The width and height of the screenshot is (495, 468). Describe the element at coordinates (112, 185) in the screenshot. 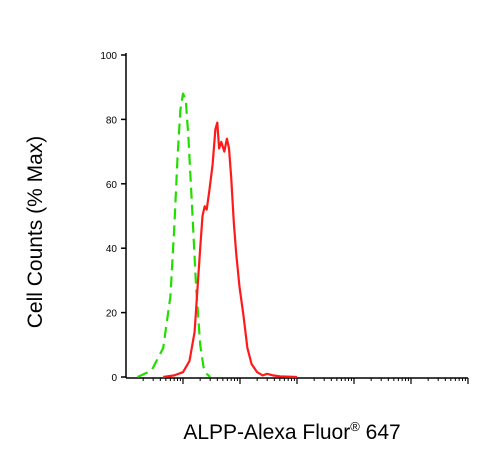

I see `y-tick-label: 60` at that location.